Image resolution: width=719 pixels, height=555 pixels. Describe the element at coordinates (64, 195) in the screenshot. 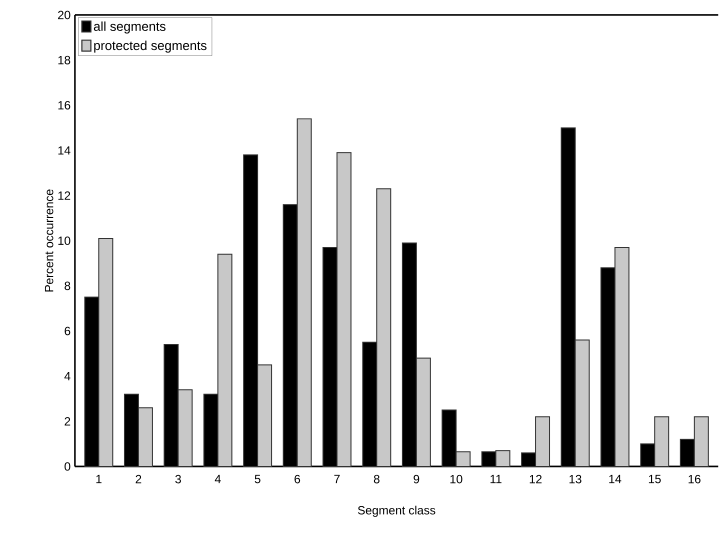

I see `y-tick-label: 12` at that location.